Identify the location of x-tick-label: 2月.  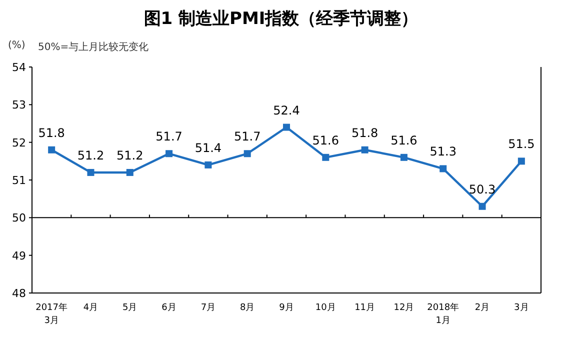
(482, 308).